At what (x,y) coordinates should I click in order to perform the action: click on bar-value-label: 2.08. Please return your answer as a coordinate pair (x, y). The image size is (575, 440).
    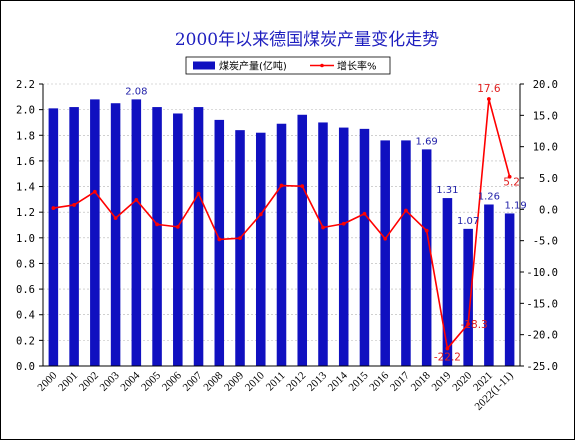
    Looking at the image, I should click on (136, 91).